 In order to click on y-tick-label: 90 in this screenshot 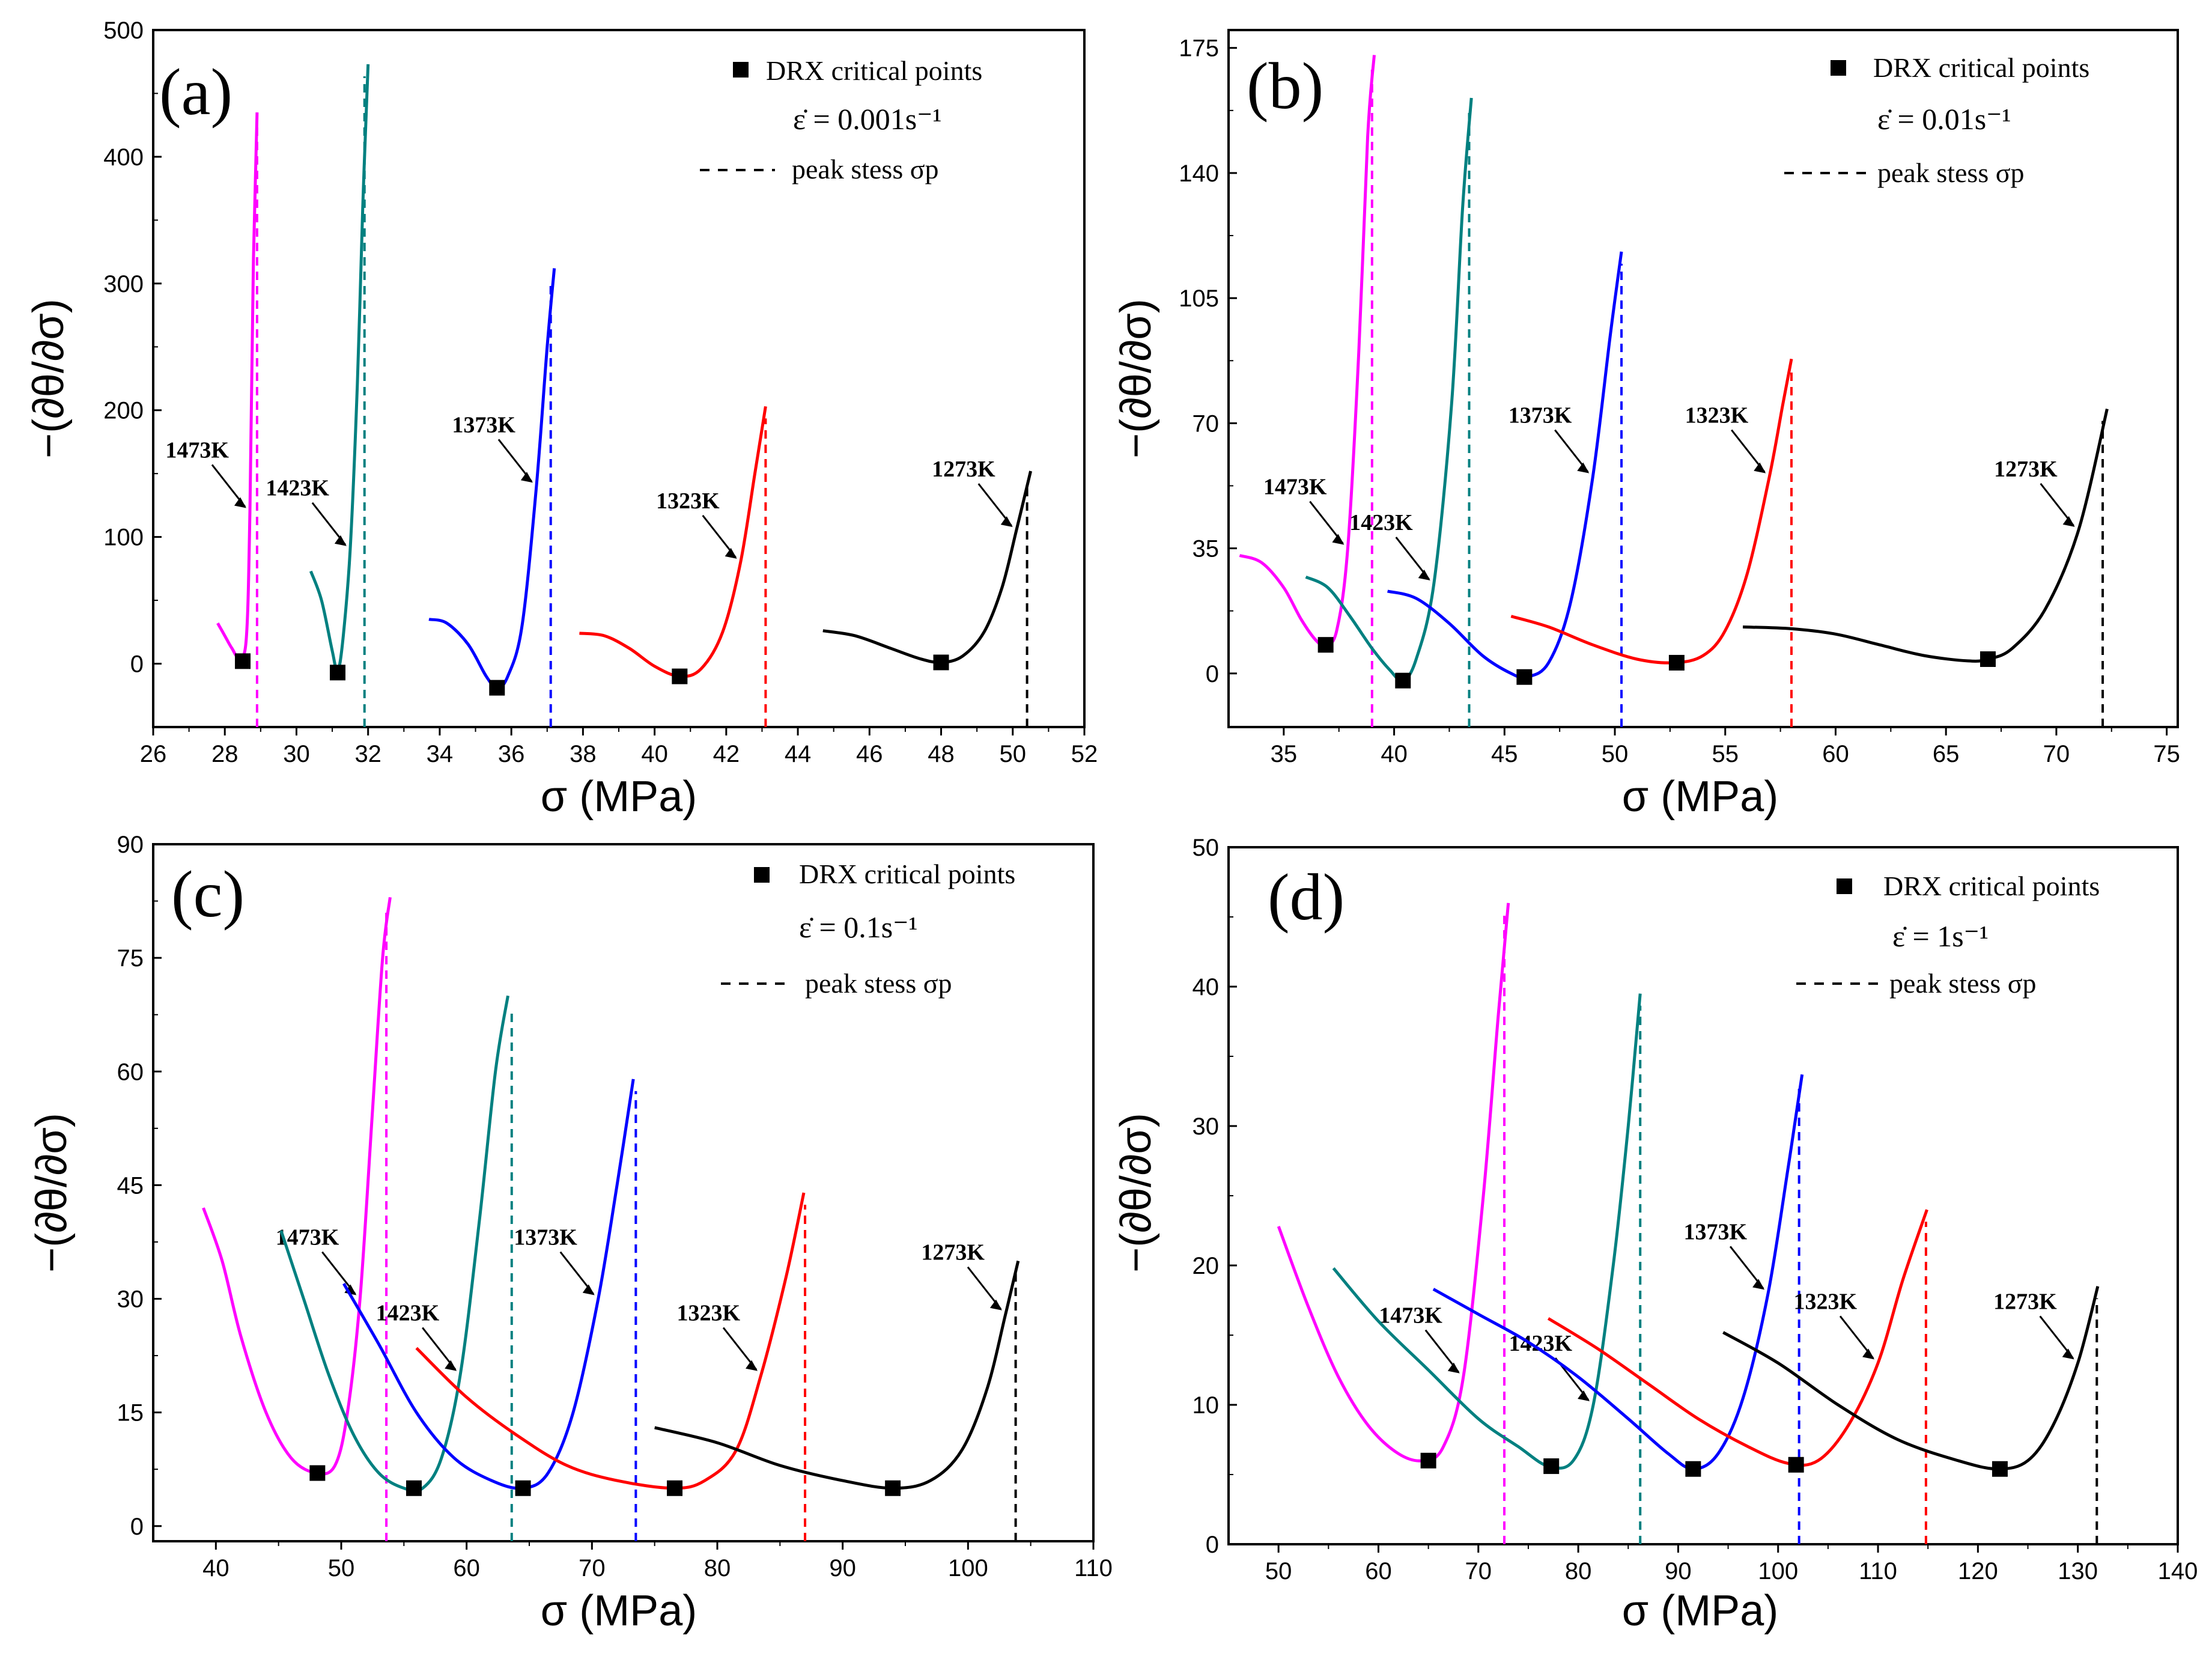, I will do `click(130, 845)`.